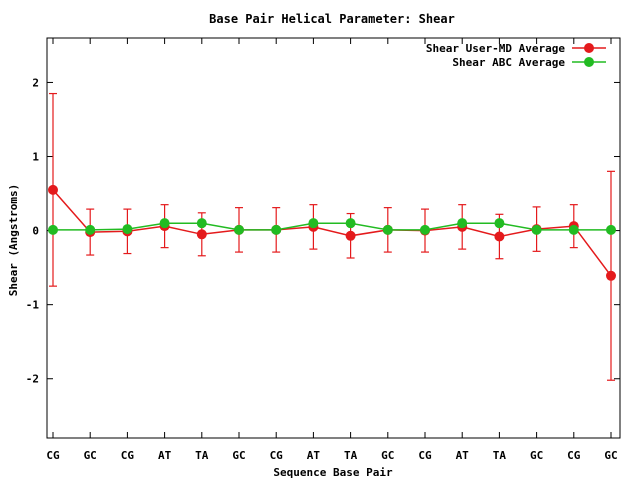 The height and width of the screenshot is (485, 640). I want to click on y-axis-title: Shear (Angstroms), so click(13, 240).